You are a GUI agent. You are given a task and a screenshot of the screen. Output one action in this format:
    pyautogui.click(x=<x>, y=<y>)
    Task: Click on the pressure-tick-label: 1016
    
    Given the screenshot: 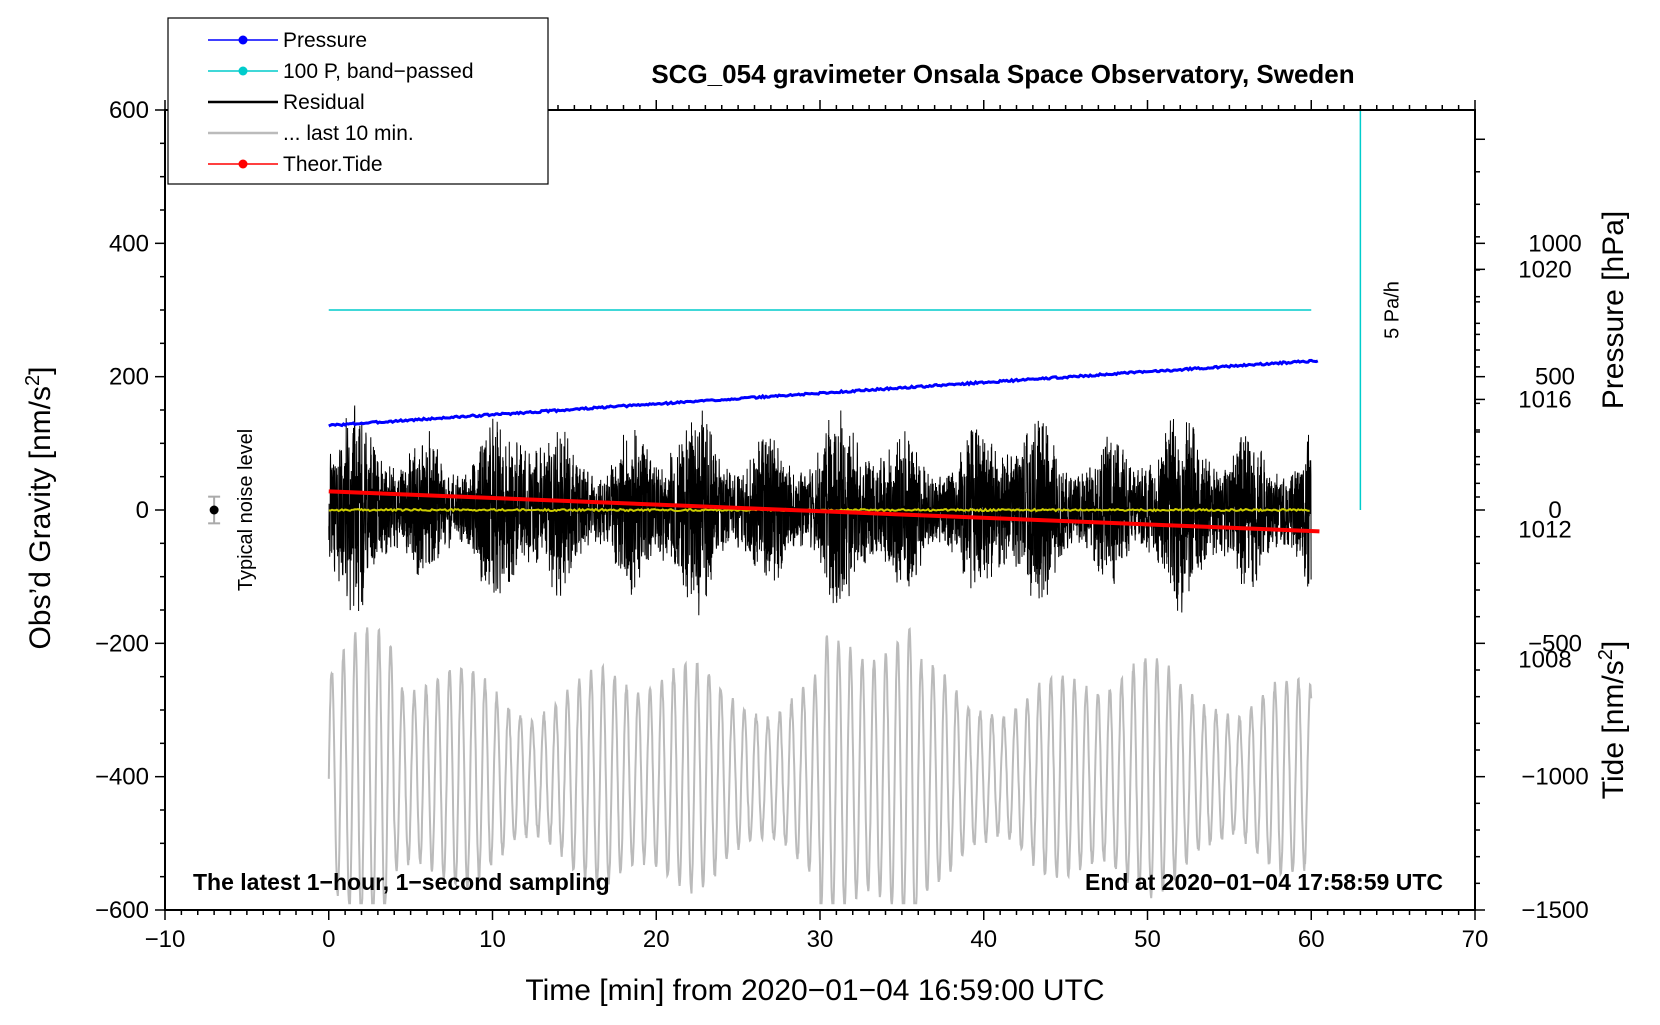 What is the action you would take?
    pyautogui.click(x=1544, y=399)
    